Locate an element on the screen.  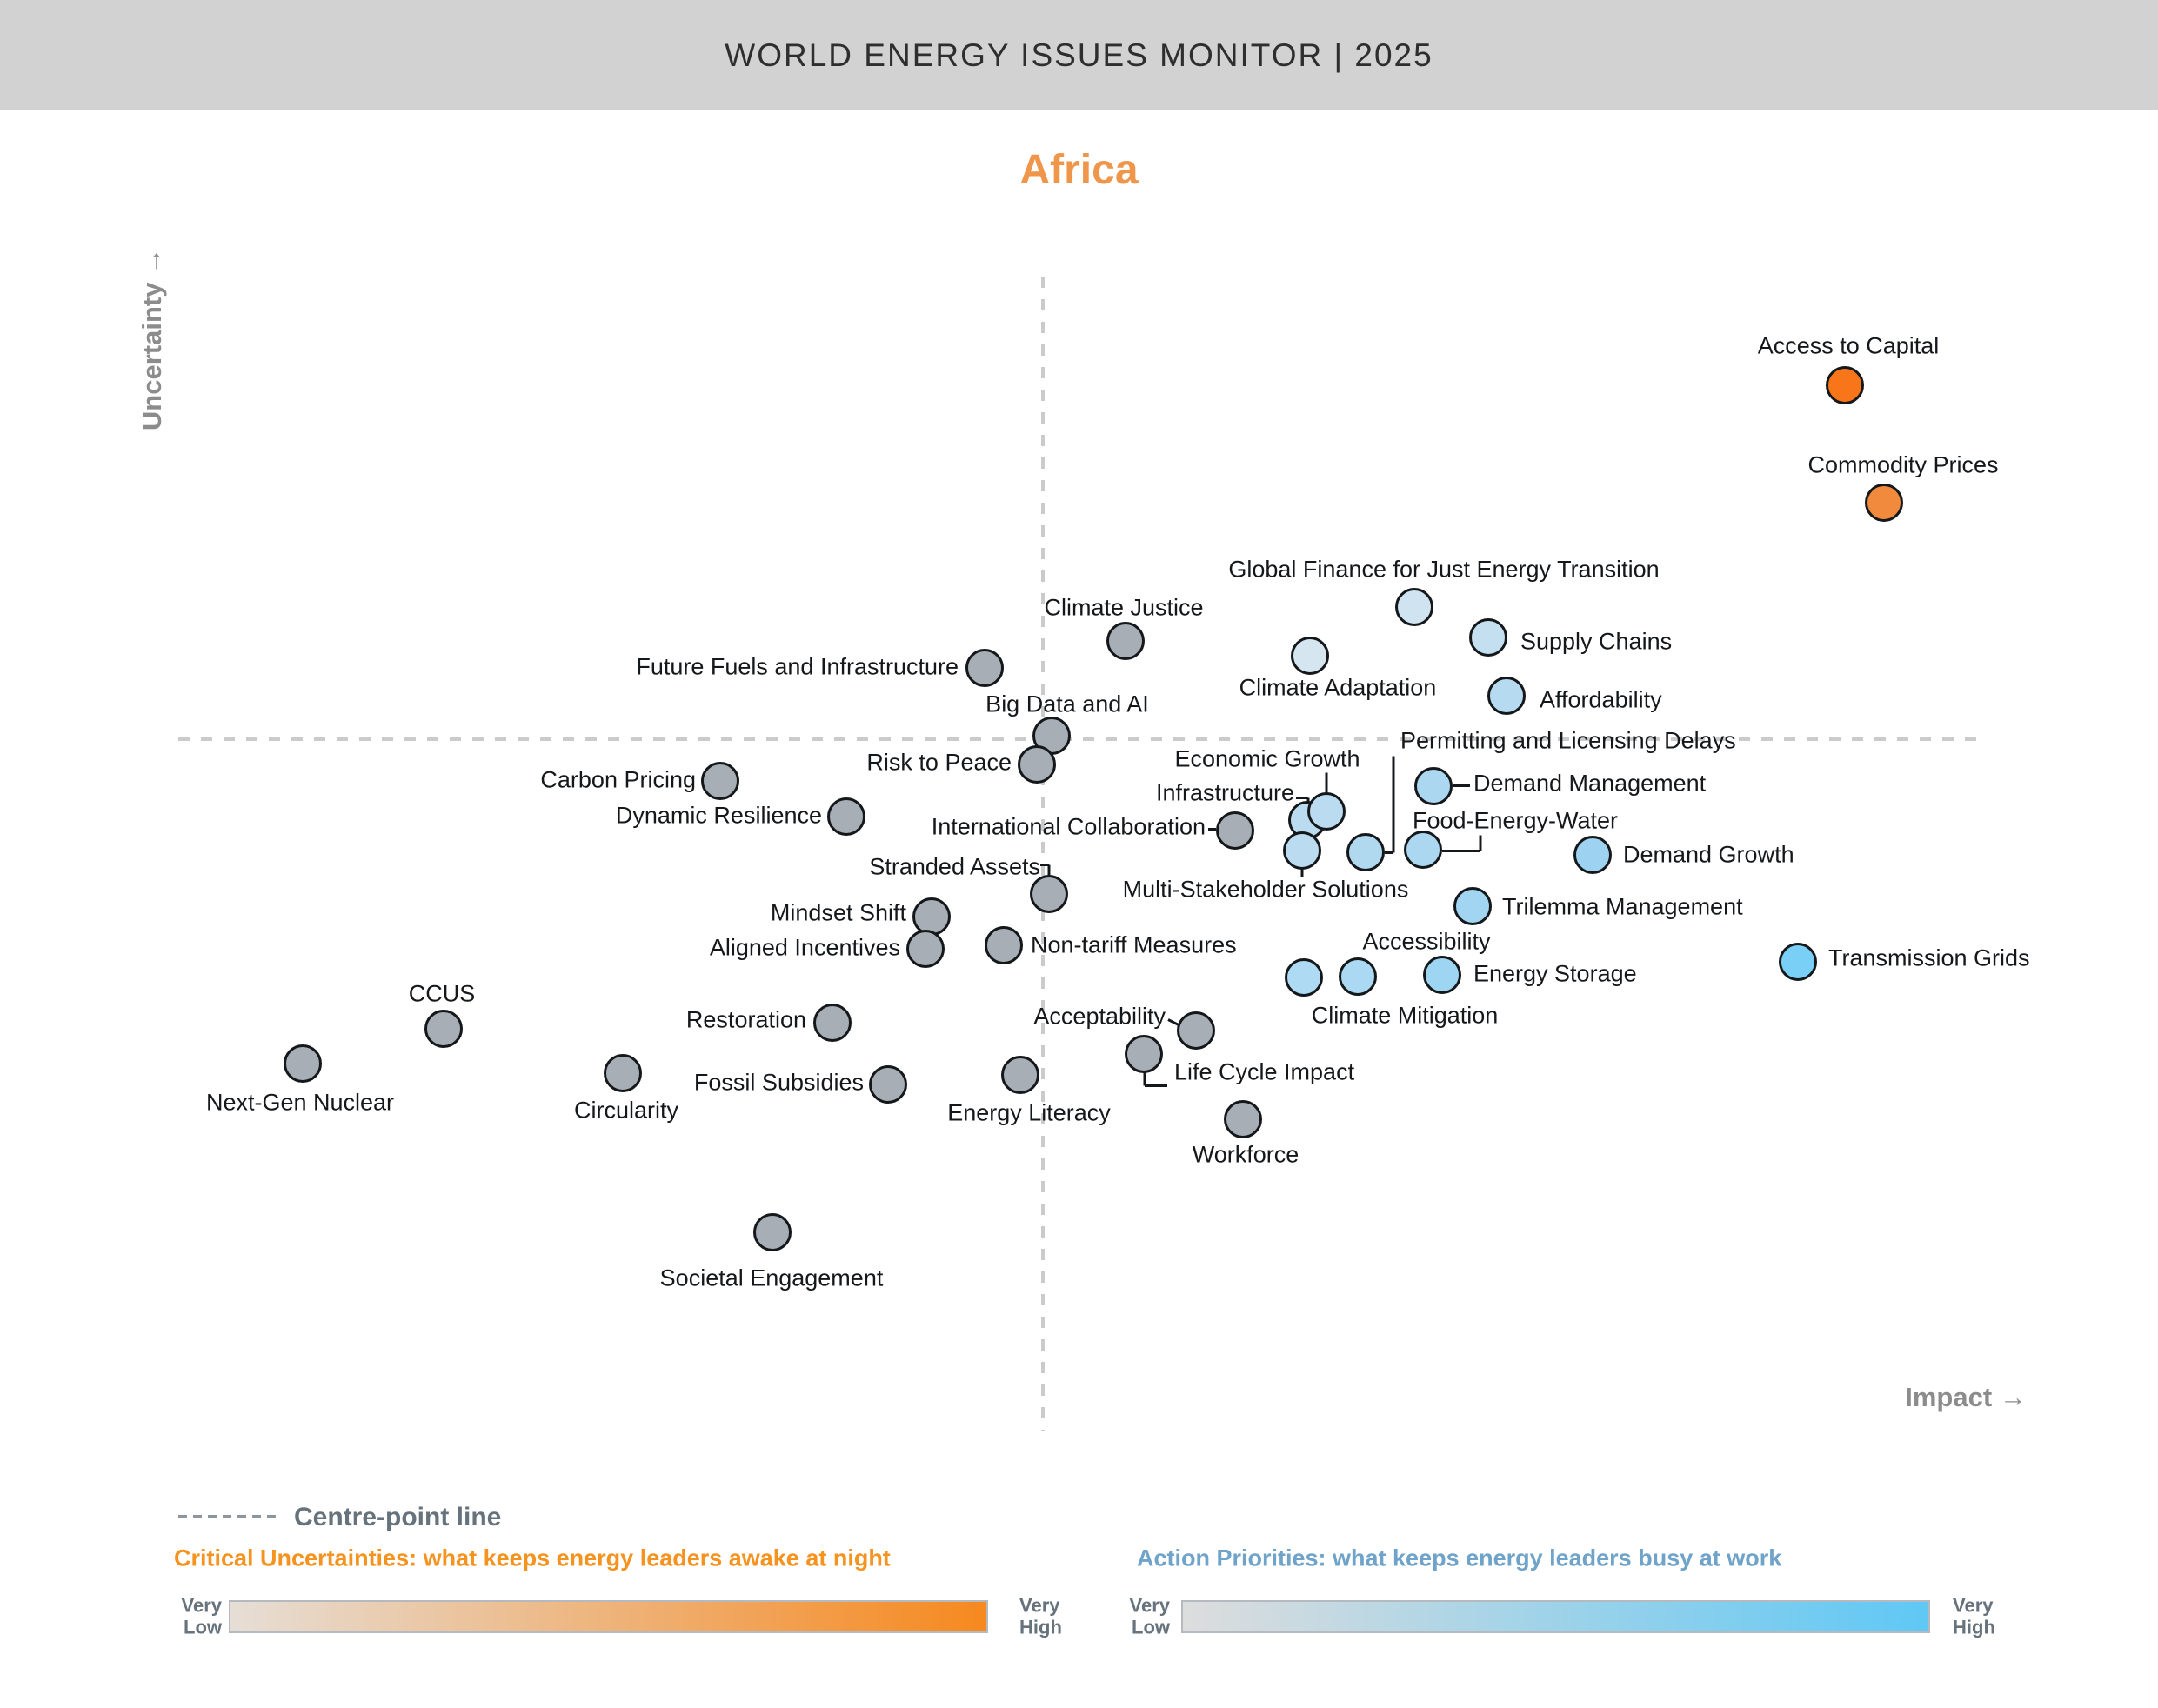
bubble-trilemma-management is located at coordinates (1472, 906).